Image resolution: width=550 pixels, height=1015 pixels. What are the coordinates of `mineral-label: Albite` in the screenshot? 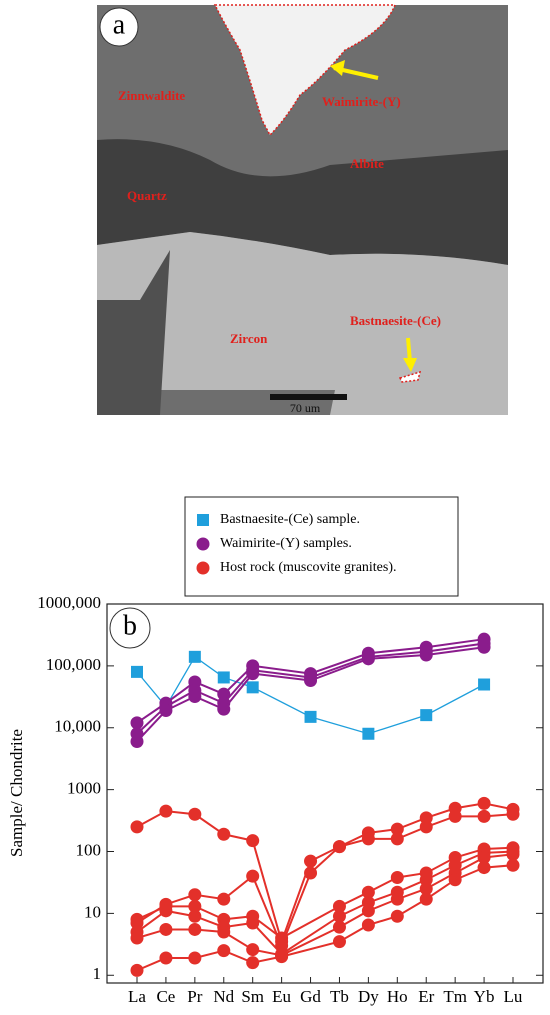 It's located at (367, 163).